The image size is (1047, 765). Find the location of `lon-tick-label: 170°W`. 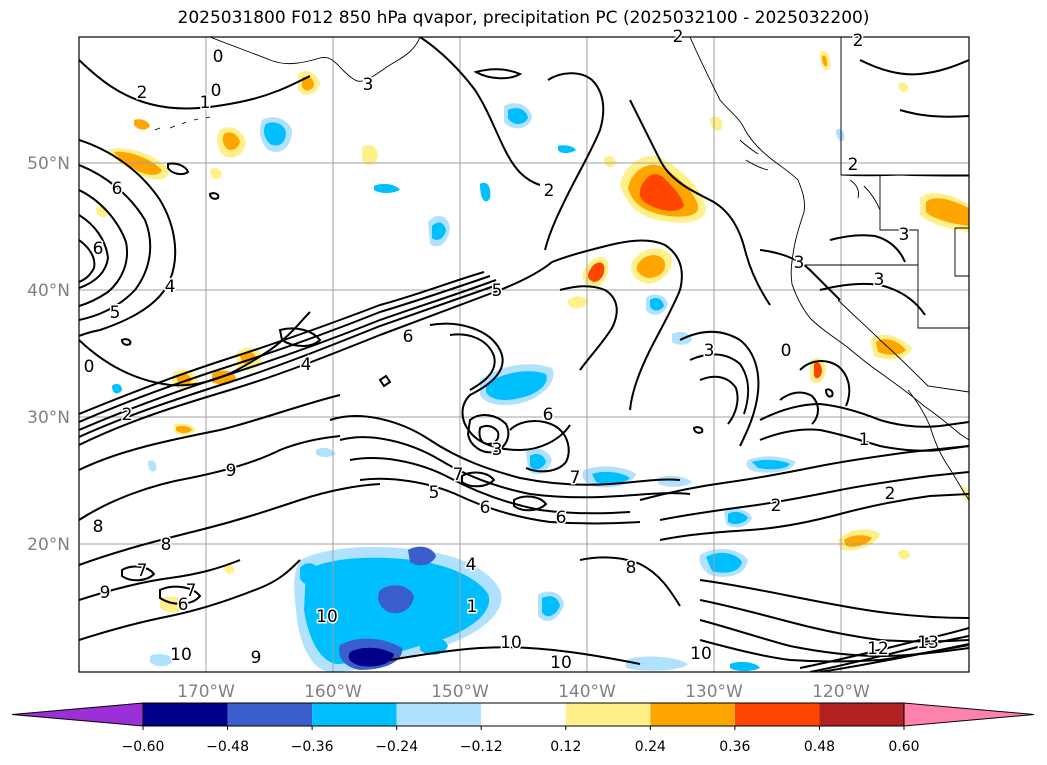

lon-tick-label: 170°W is located at coordinates (206, 692).